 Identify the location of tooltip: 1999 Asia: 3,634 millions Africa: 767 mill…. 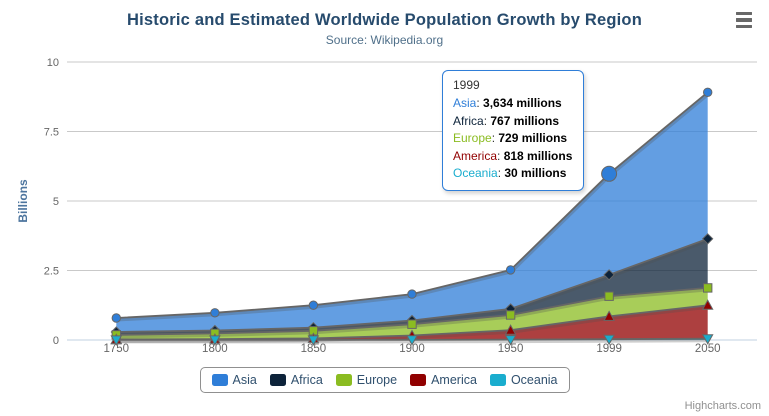
(513, 130).